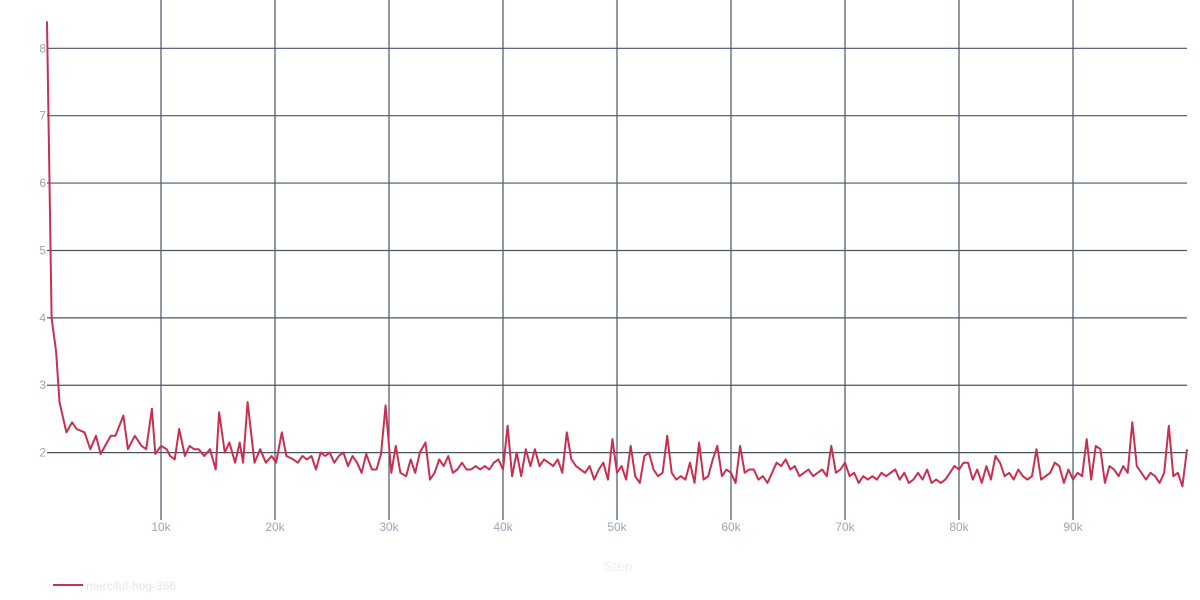 Image resolution: width=1200 pixels, height=600 pixels. What do you see at coordinates (42, 48) in the screenshot?
I see `y-tick-label: 8` at bounding box center [42, 48].